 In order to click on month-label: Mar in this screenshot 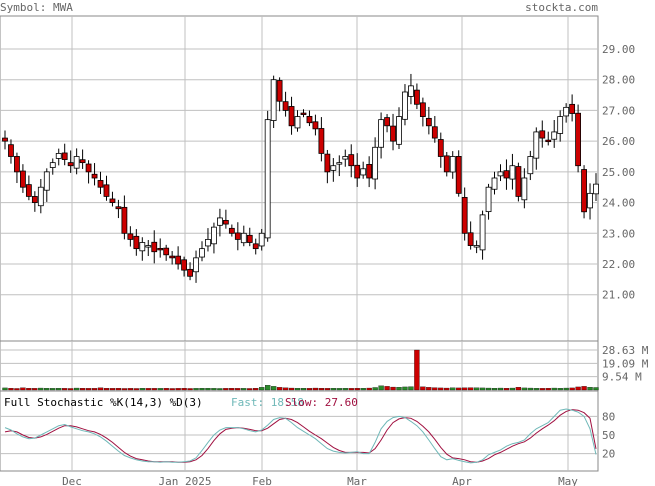, I will do `click(357, 480)`.